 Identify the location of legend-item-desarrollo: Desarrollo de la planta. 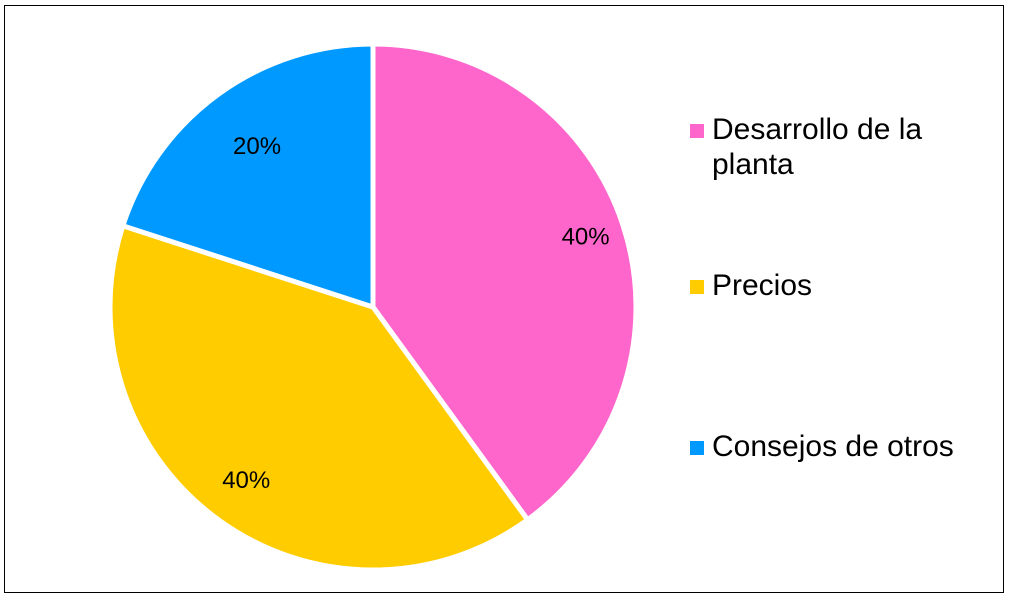
(826, 147).